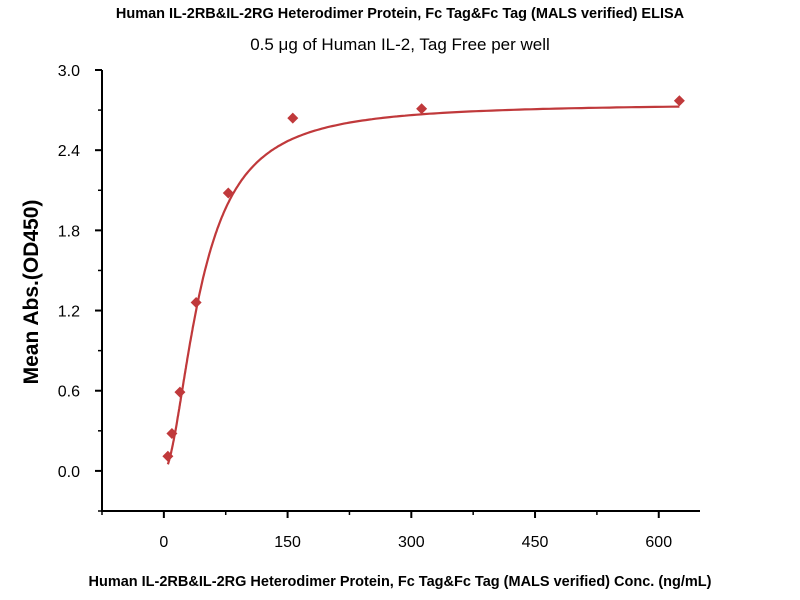 The width and height of the screenshot is (800, 600). Describe the element at coordinates (163, 542) in the screenshot. I see `x-tick-label: 0` at that location.